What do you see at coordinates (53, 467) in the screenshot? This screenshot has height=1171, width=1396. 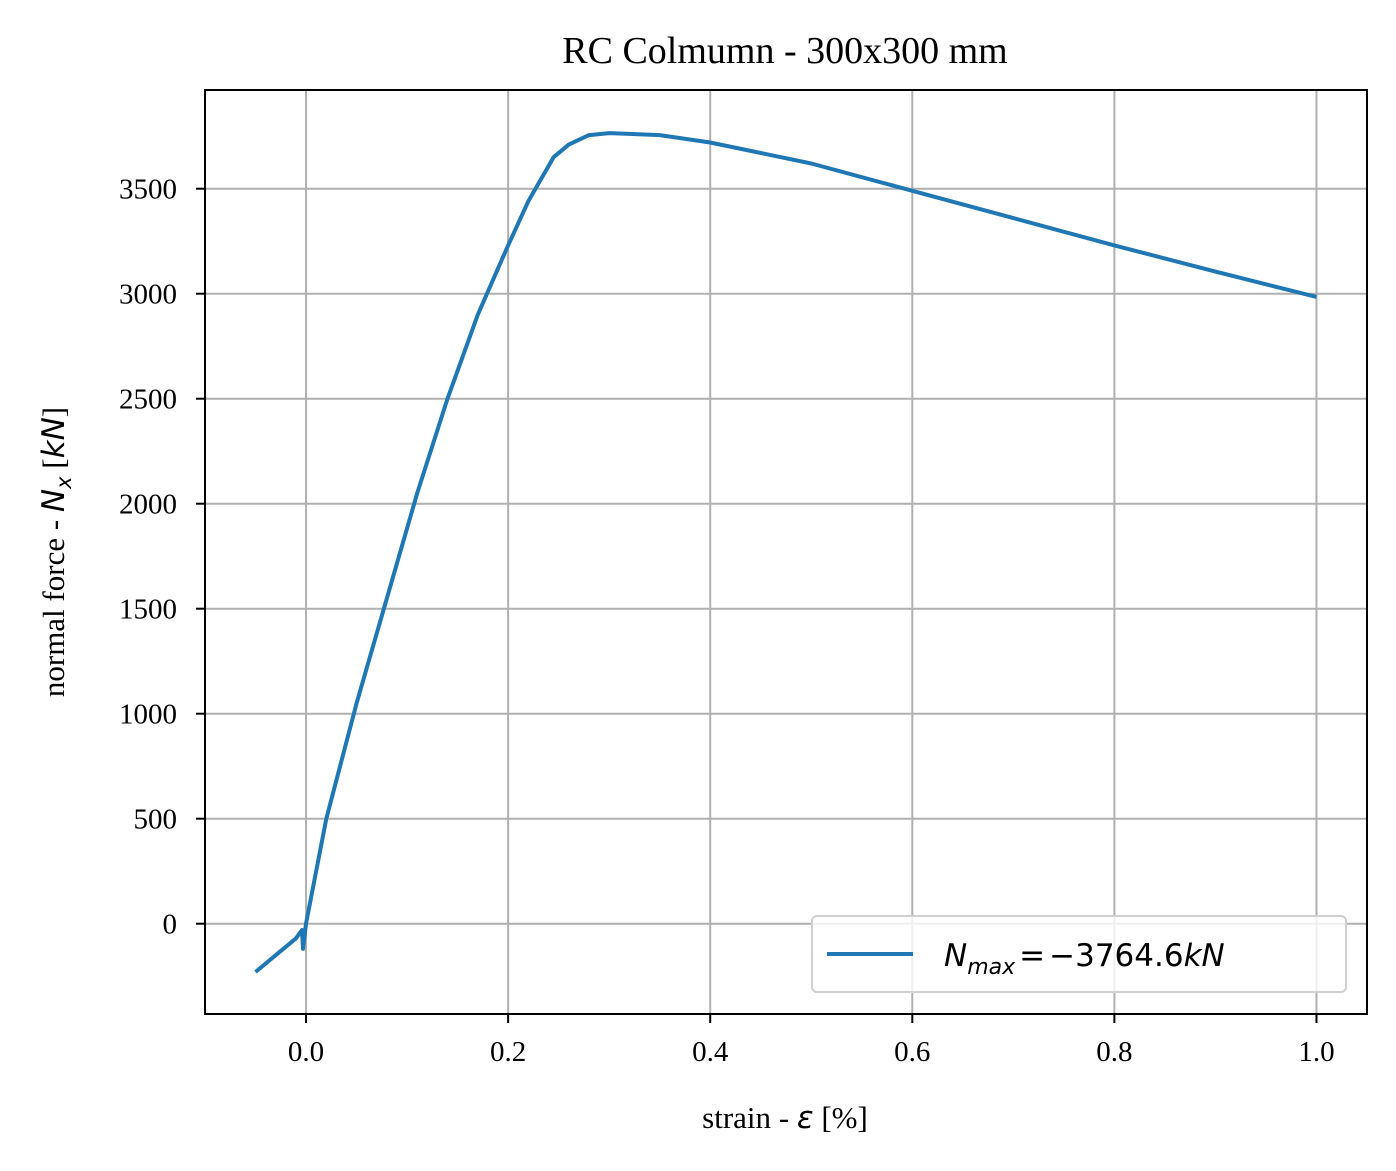 I see `y-axis-label-open: [` at bounding box center [53, 467].